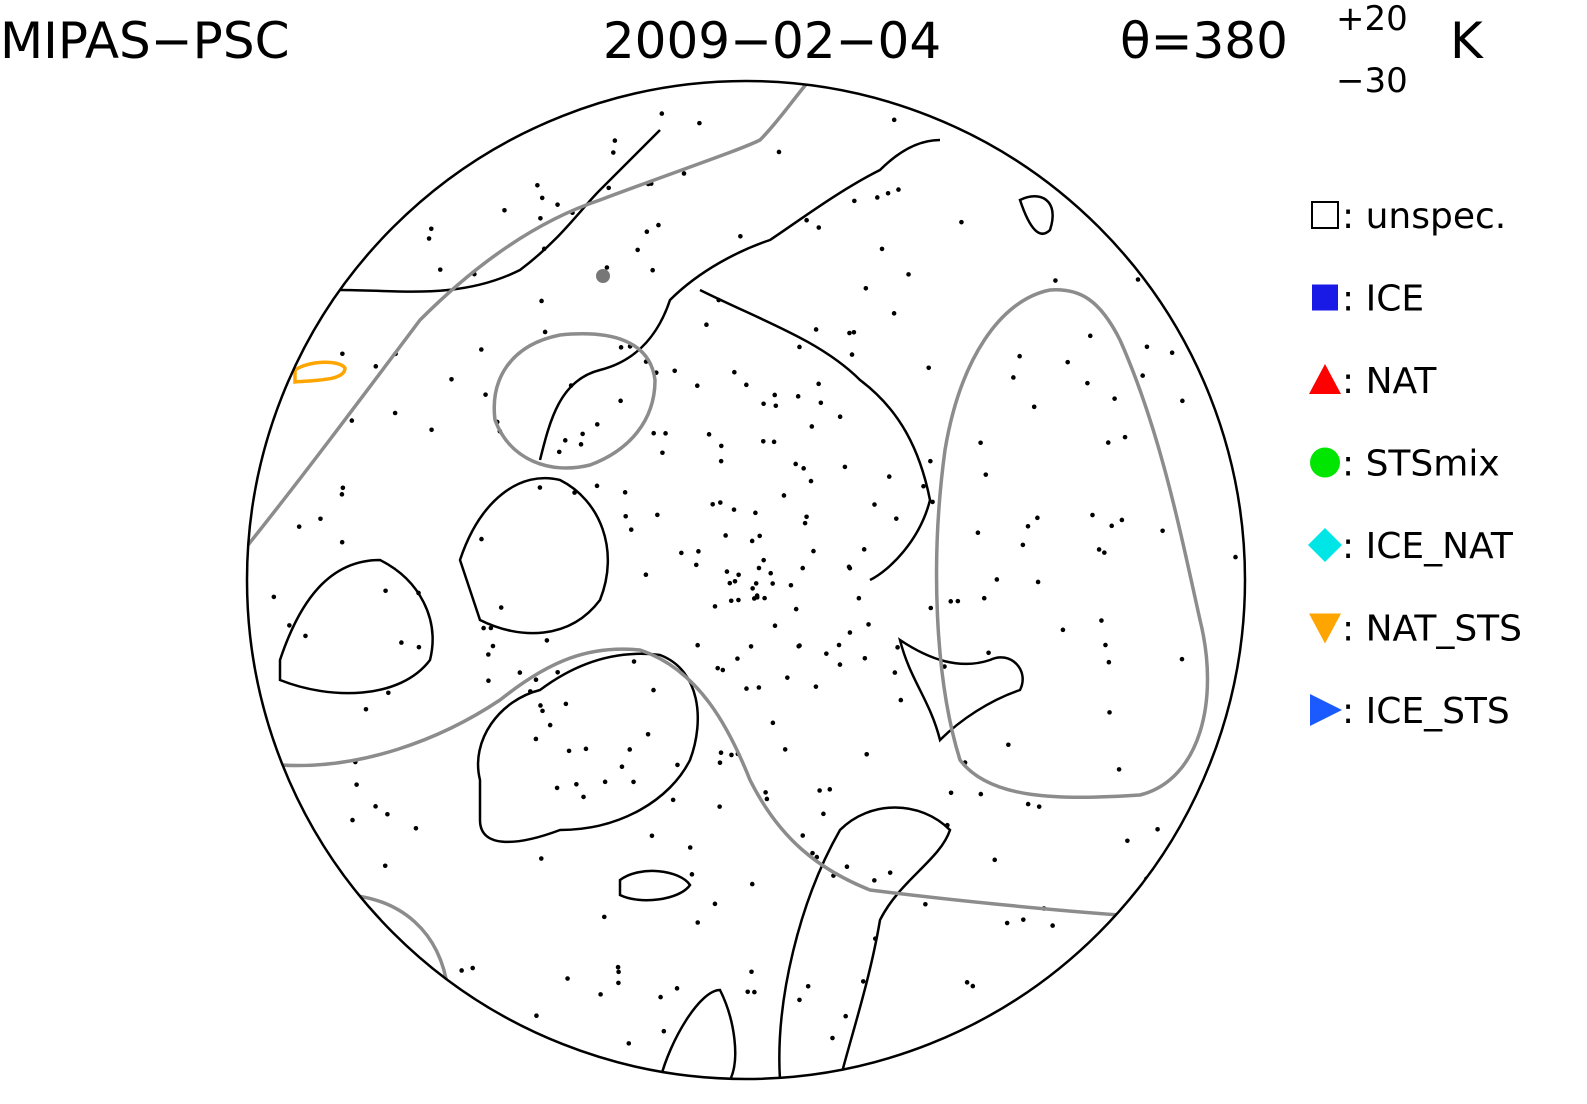 The image size is (1587, 1104). What do you see at coordinates (1426, 711) in the screenshot?
I see `legend-label: : ICE_STS` at bounding box center [1426, 711].